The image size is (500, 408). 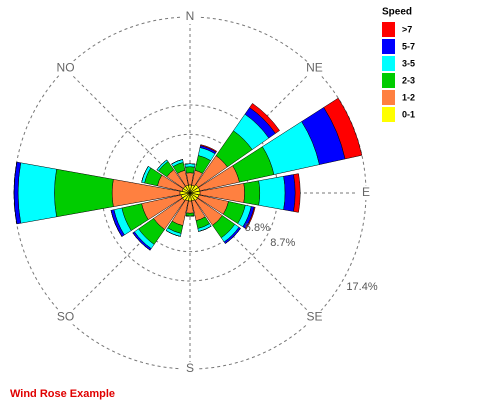 What do you see at coordinates (62, 394) in the screenshot?
I see `chart-title: Wind Rose Example` at bounding box center [62, 394].